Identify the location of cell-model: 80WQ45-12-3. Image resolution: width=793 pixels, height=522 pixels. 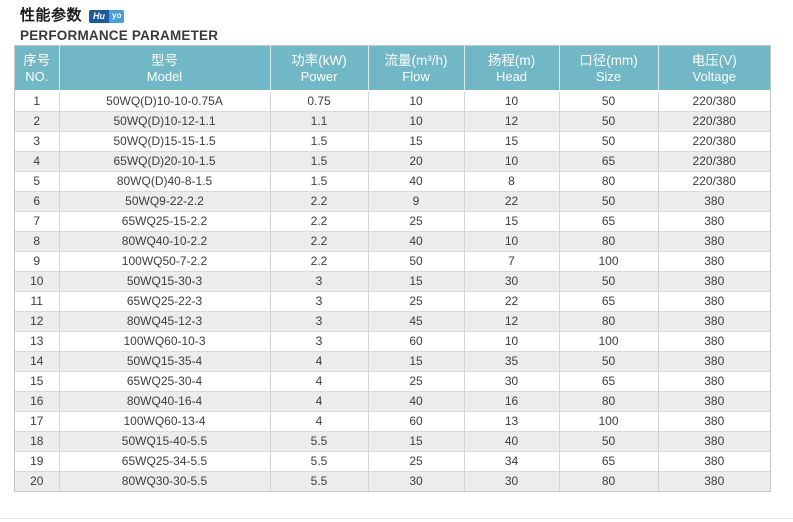
(165, 320).